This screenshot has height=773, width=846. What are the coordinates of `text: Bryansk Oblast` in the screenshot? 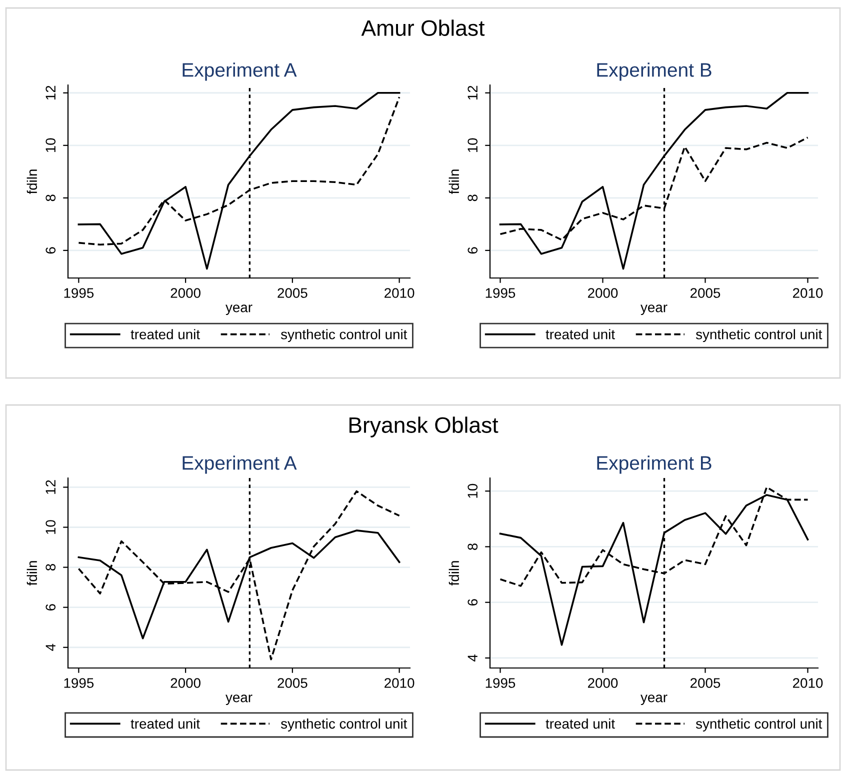 It's located at (423, 427).